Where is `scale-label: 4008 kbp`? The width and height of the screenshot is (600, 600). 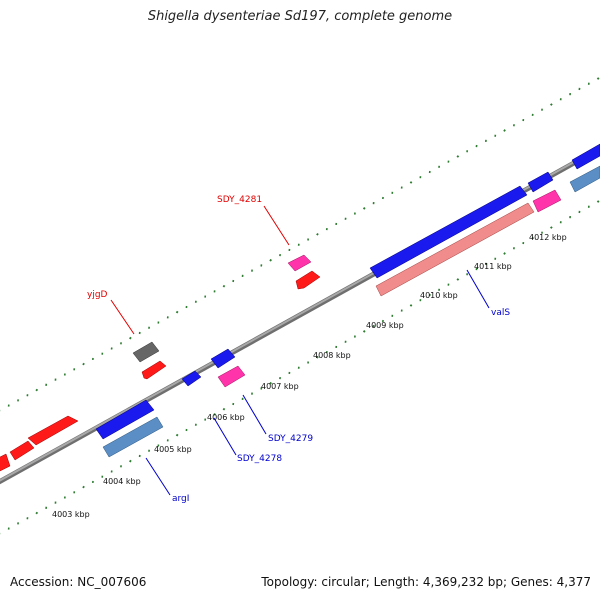
scale-label: 4008 kbp is located at coordinates (332, 355).